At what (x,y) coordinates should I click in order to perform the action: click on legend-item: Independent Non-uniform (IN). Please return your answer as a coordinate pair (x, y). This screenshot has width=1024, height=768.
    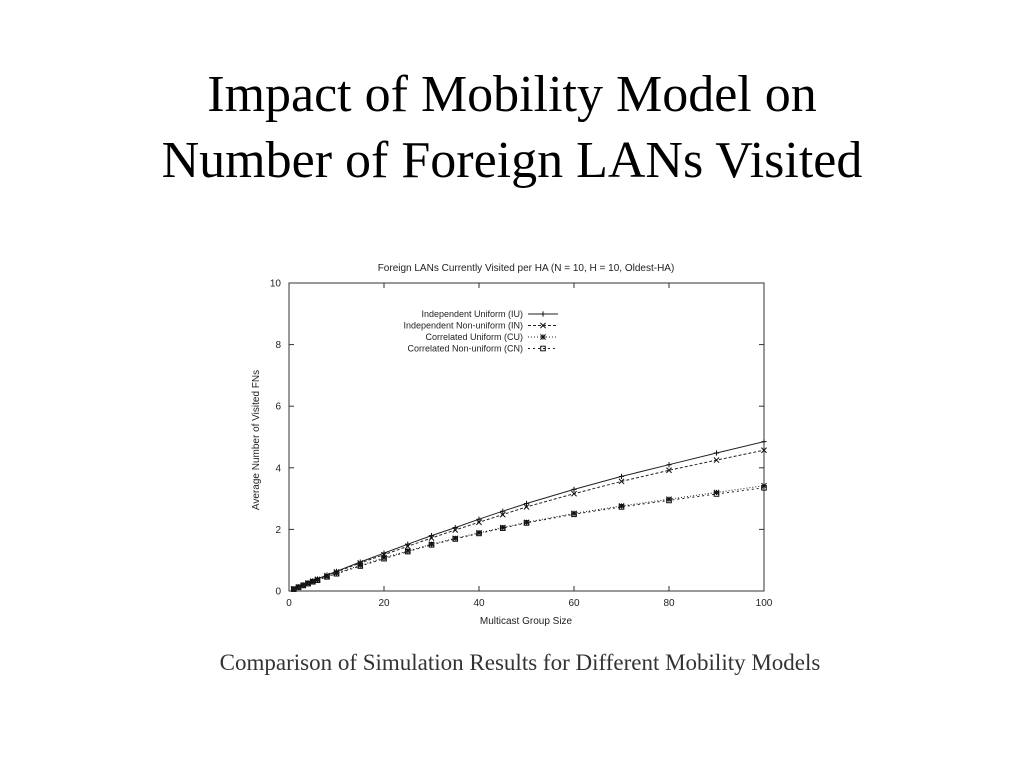
    Looking at the image, I should click on (480, 326).